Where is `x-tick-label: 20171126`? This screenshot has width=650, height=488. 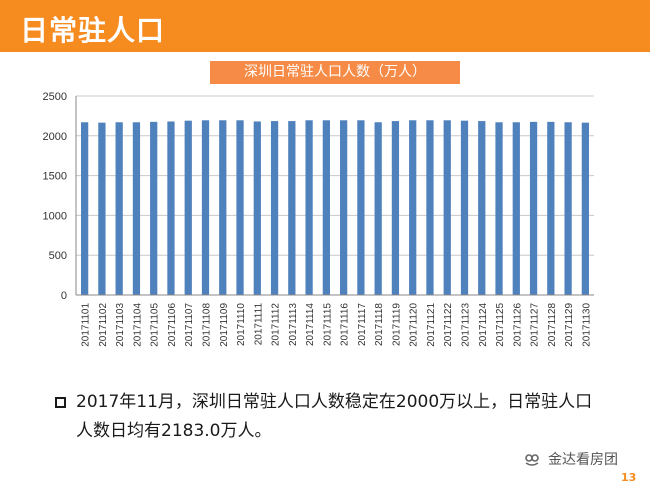
x-tick-label: 20171126 is located at coordinates (517, 325).